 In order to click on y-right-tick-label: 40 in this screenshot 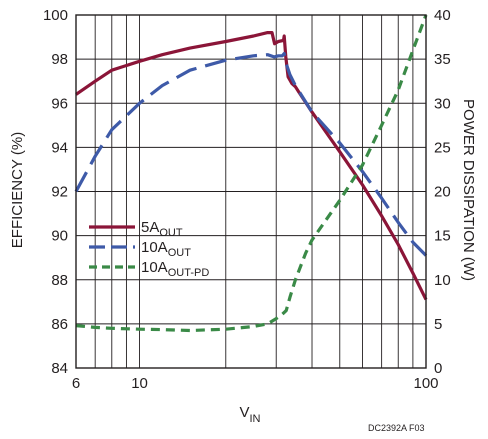, I will do `click(442, 15)`.